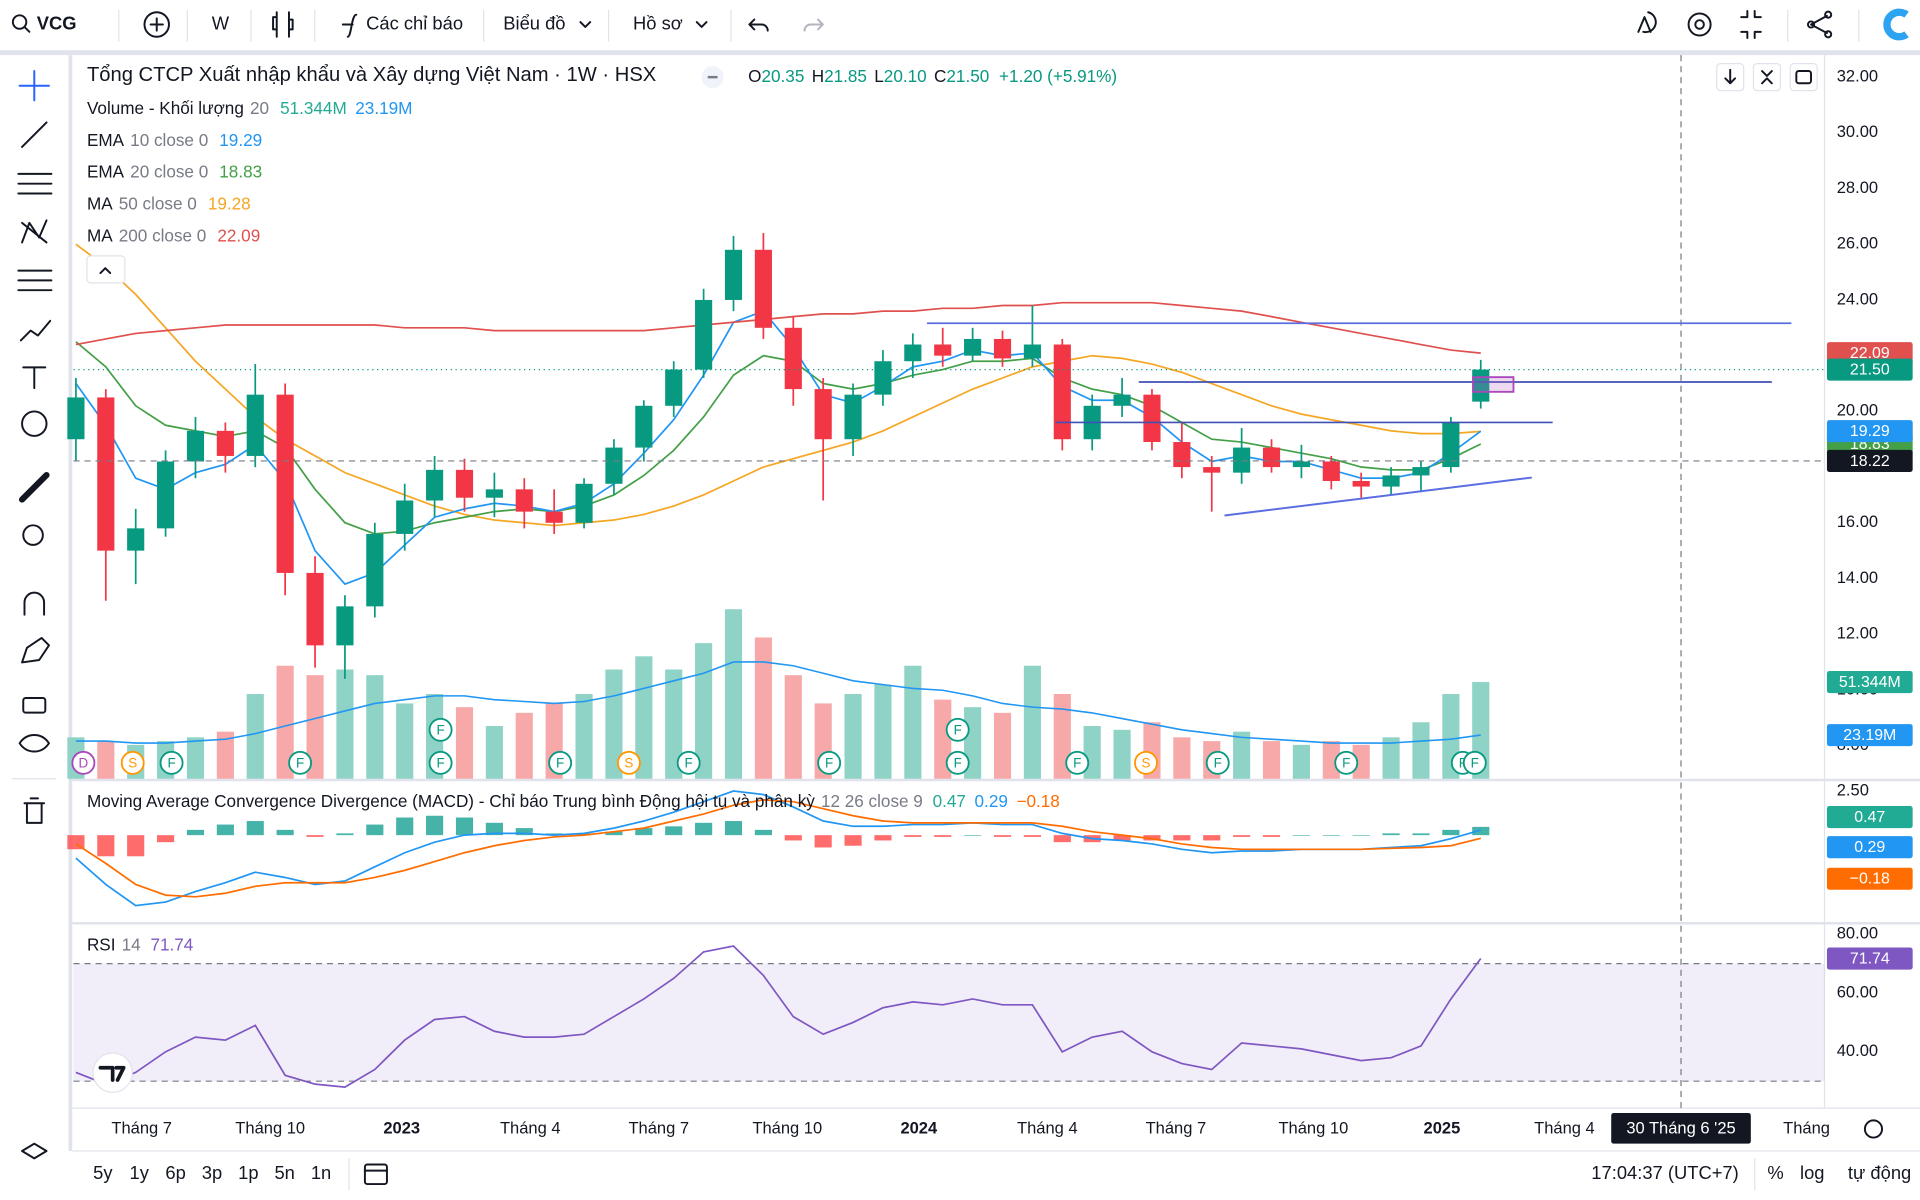  Describe the element at coordinates (754, 76) in the screenshot. I see `ohlc-label: O` at that location.